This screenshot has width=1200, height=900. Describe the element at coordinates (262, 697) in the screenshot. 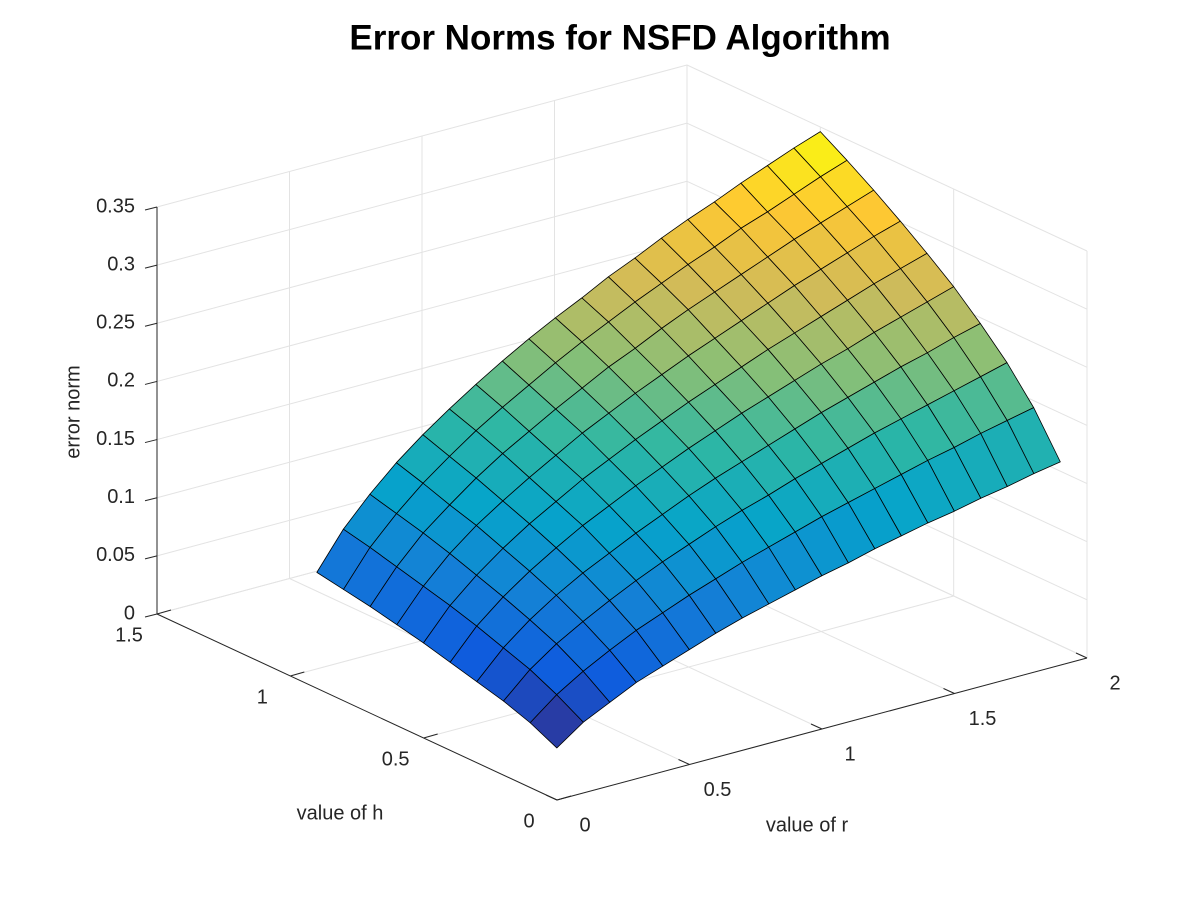

I see `y-tick-label: 1` at that location.